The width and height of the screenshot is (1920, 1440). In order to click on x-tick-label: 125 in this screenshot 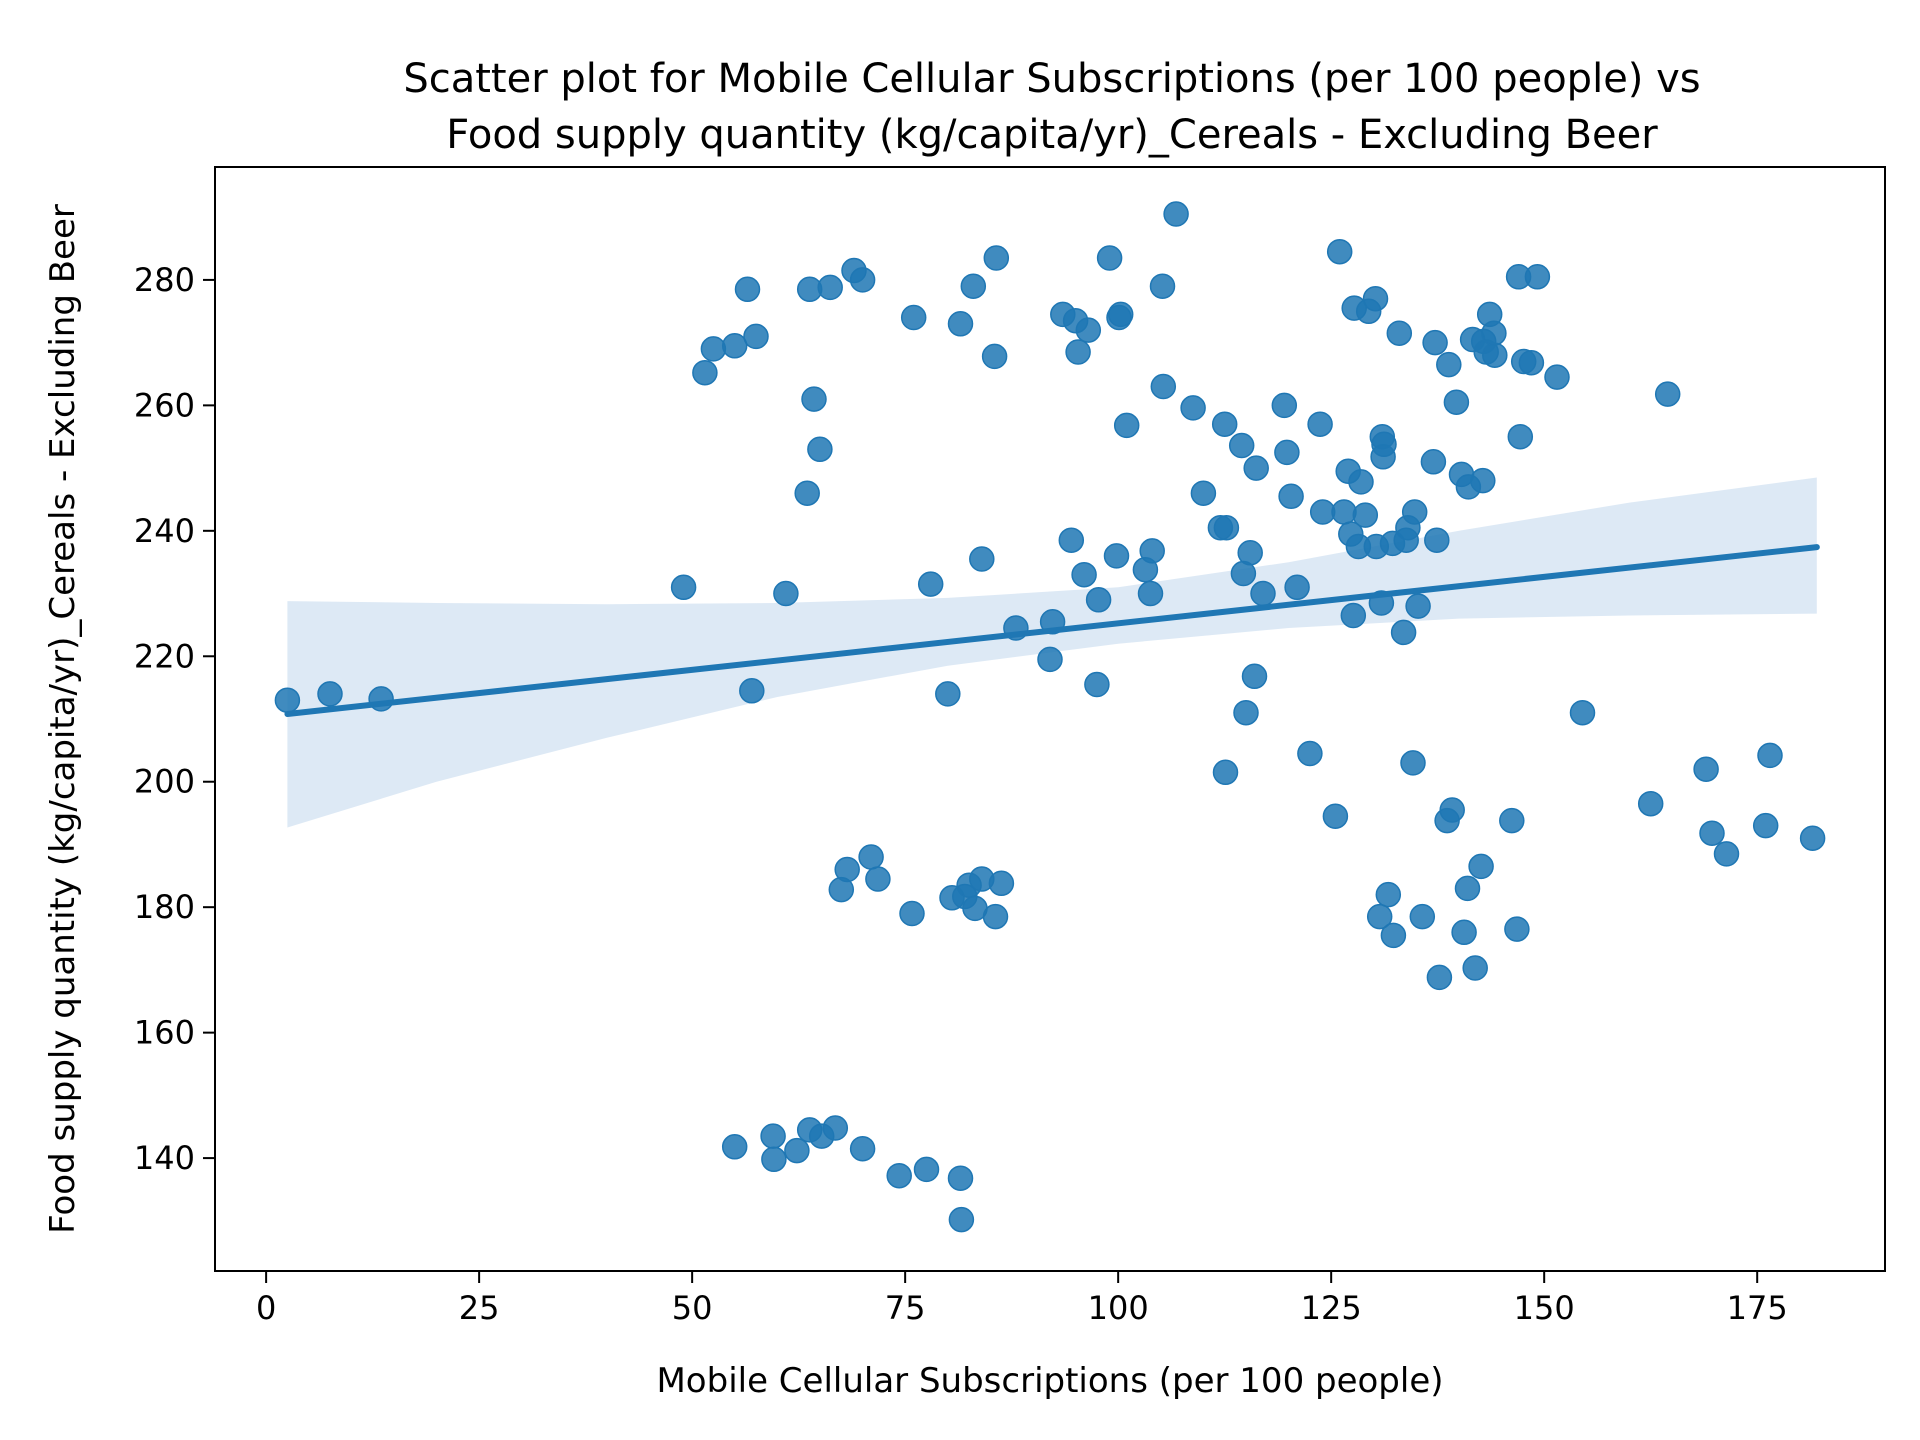, I will do `click(1331, 1308)`.